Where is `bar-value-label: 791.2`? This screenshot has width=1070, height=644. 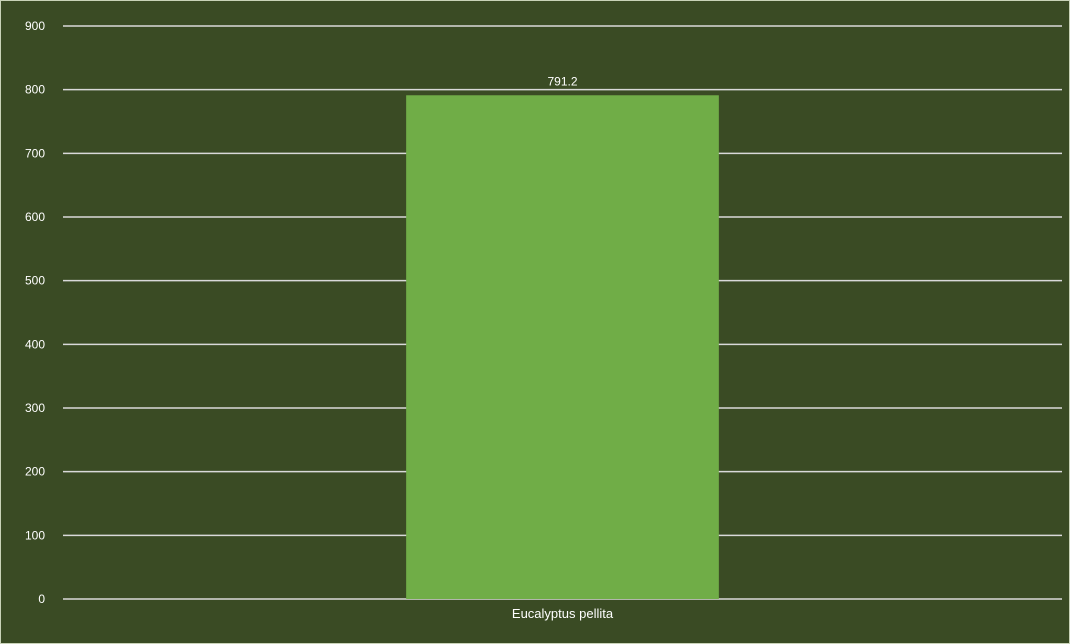
bar-value-label: 791.2 is located at coordinates (562, 81).